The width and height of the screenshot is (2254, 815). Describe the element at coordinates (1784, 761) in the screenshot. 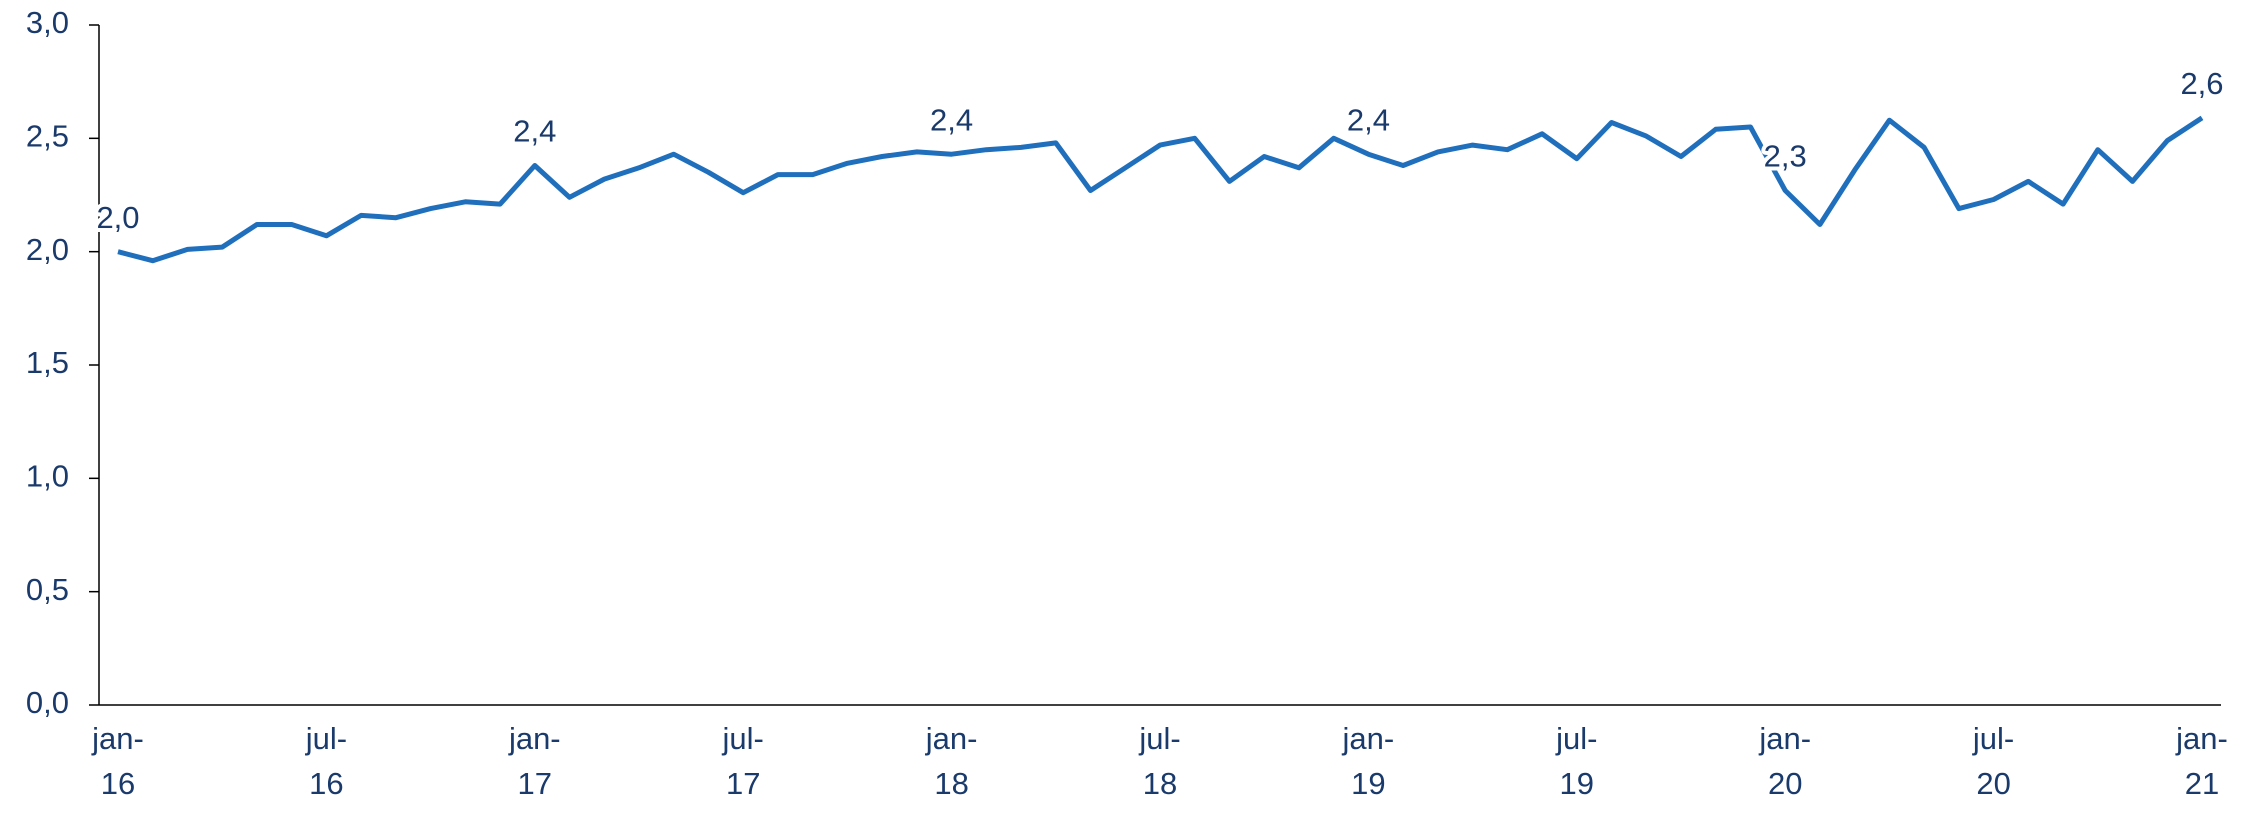

I see `x-tick-label: jan-20` at that location.